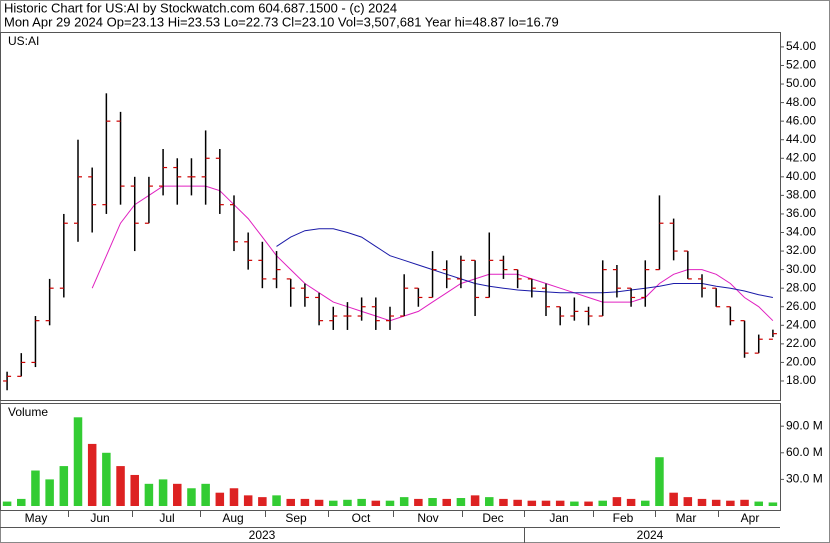 The height and width of the screenshot is (543, 830). I want to click on x-tick-label: Aug, so click(232, 518).